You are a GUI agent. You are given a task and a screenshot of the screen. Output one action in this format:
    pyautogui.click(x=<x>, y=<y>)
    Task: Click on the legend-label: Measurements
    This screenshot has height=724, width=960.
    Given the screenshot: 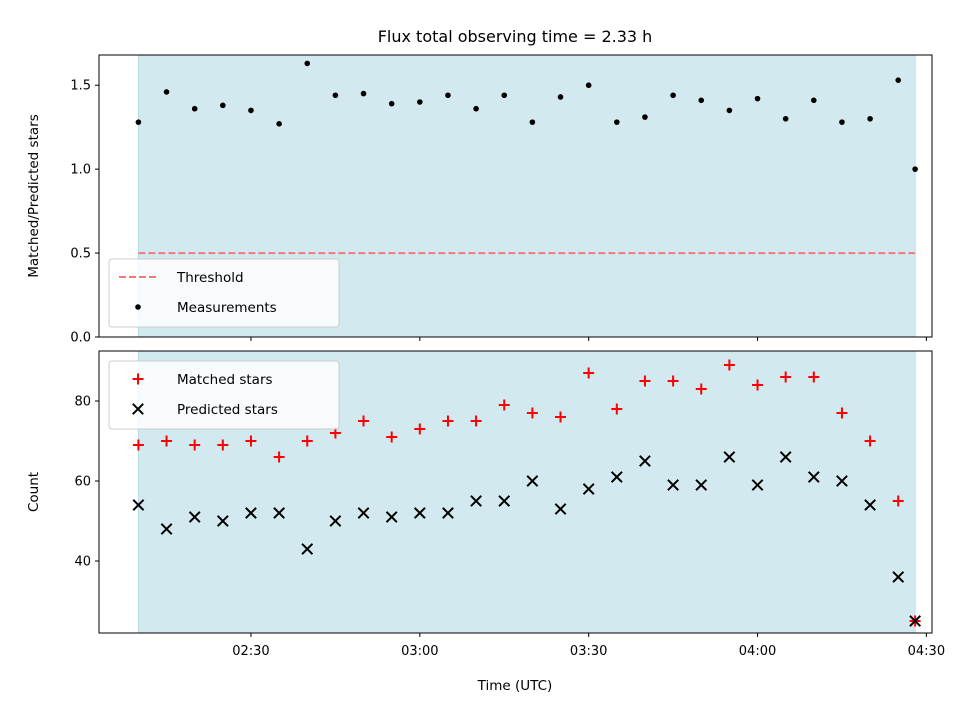 What is the action you would take?
    pyautogui.click(x=227, y=308)
    